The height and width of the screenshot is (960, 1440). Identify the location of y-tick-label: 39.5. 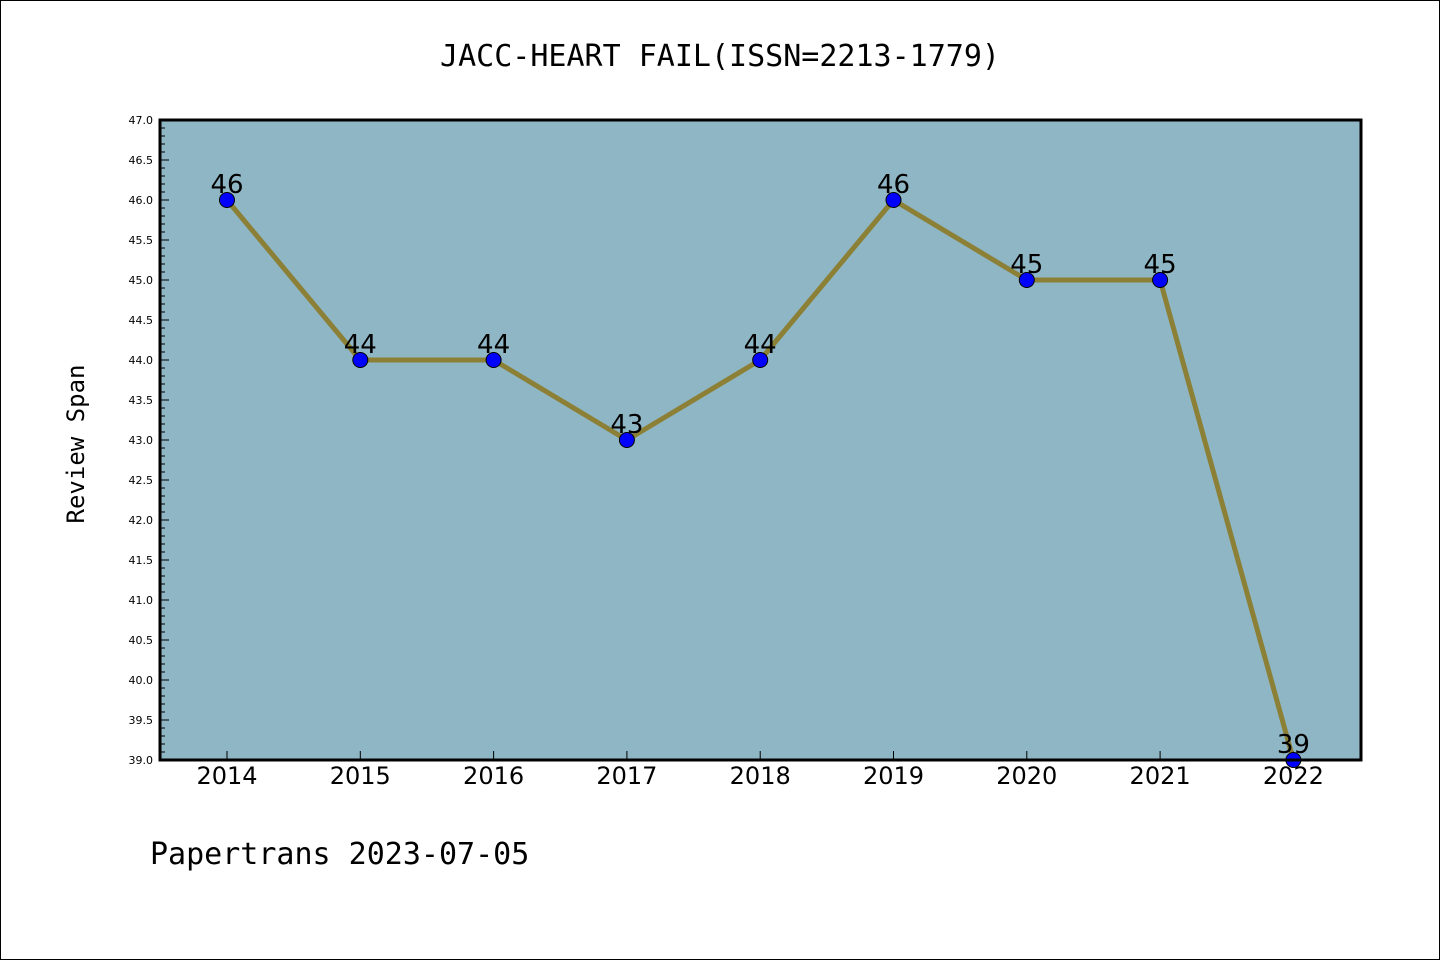
(141, 720).